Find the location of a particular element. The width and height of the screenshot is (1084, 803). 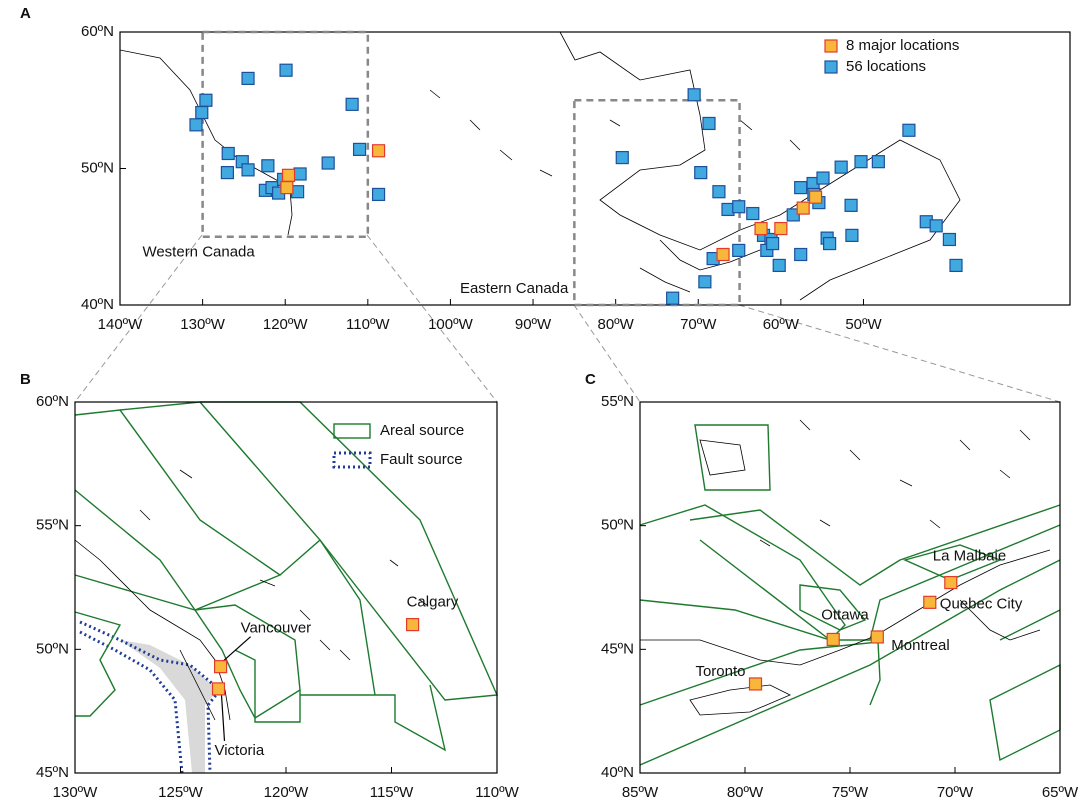

city-label: Ottawa is located at coordinates (845, 614).